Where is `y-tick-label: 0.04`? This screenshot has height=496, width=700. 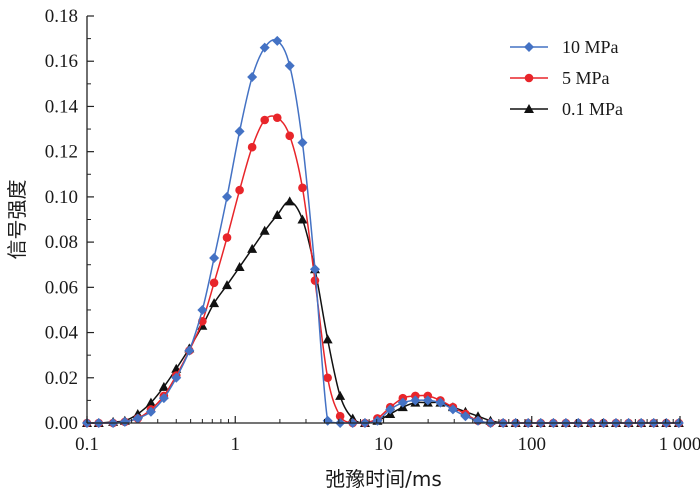
y-tick-label: 0.04 is located at coordinates (62, 333).